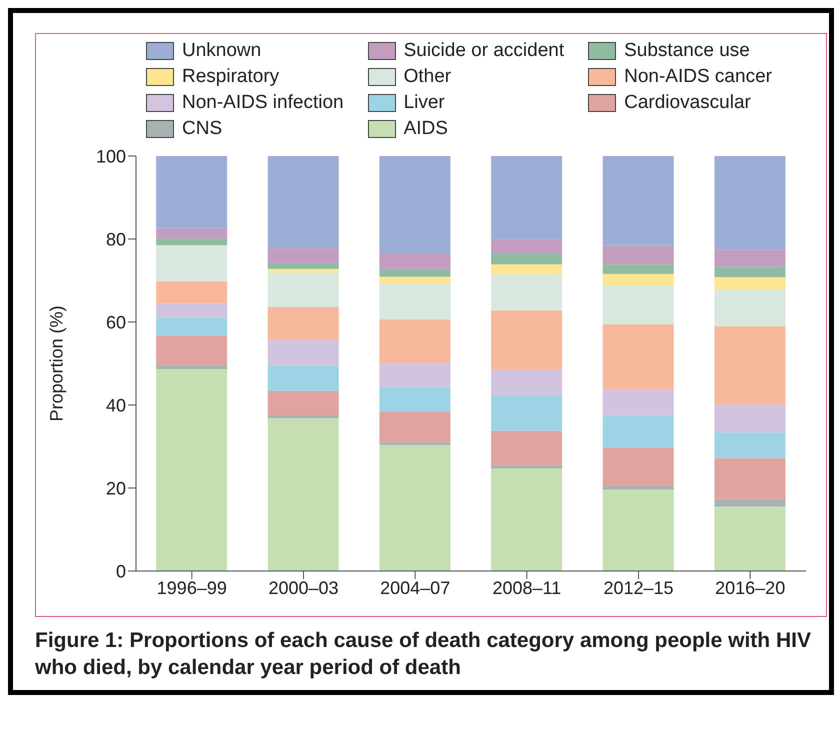 Image resolution: width=840 pixels, height=751 pixels. Describe the element at coordinates (263, 103) in the screenshot. I see `legend-label: Non-AIDS infection` at that location.